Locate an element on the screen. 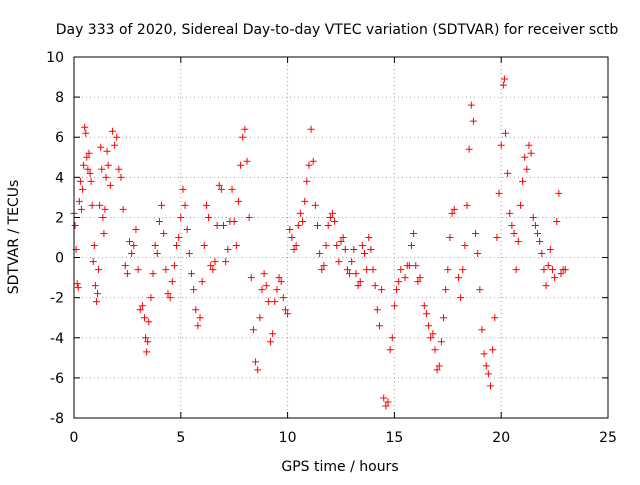 This screenshot has height=485, width=640. x-tick-label: 20 is located at coordinates (501, 438).